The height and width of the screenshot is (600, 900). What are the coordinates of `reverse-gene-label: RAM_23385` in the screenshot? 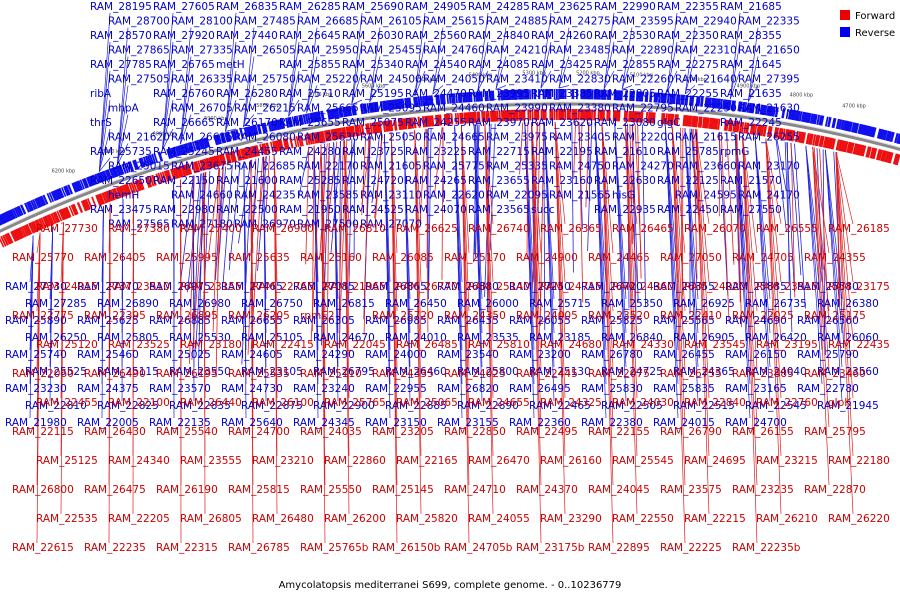 It's located at (562, 94).